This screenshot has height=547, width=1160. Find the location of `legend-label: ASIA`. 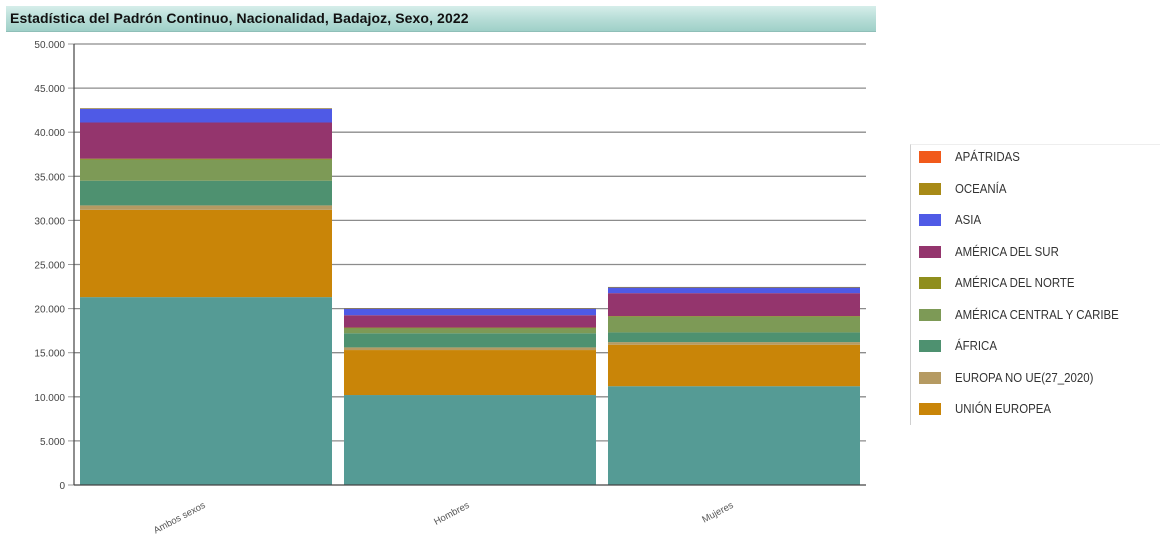

legend-label: ASIA is located at coordinates (968, 219).